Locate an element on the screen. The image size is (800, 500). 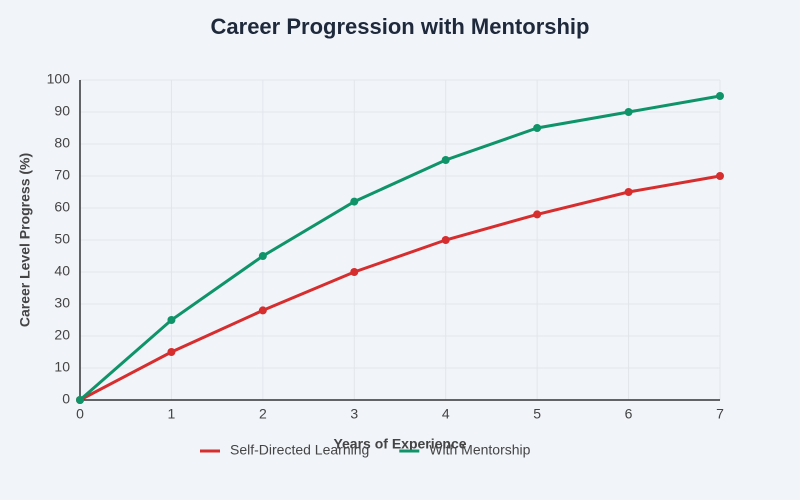
x-tick-label: 5 is located at coordinates (537, 414).